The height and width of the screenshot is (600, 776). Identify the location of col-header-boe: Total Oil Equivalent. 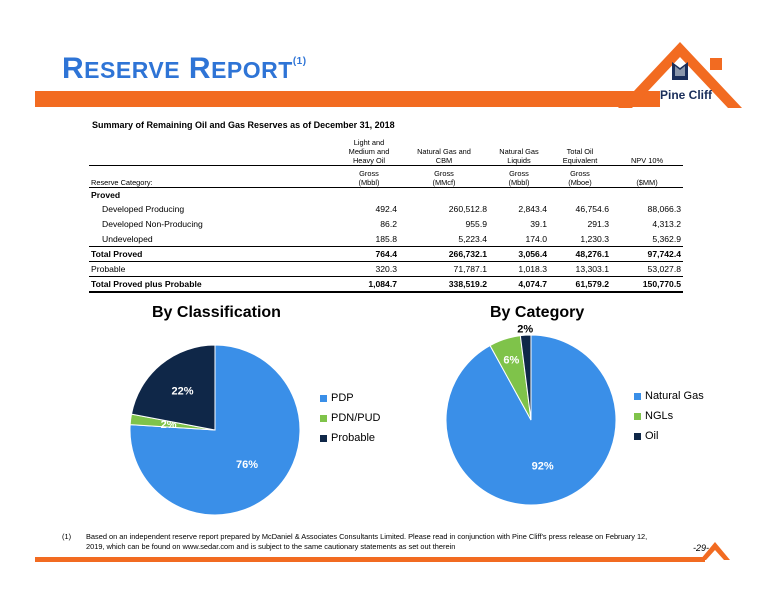
(580, 152).